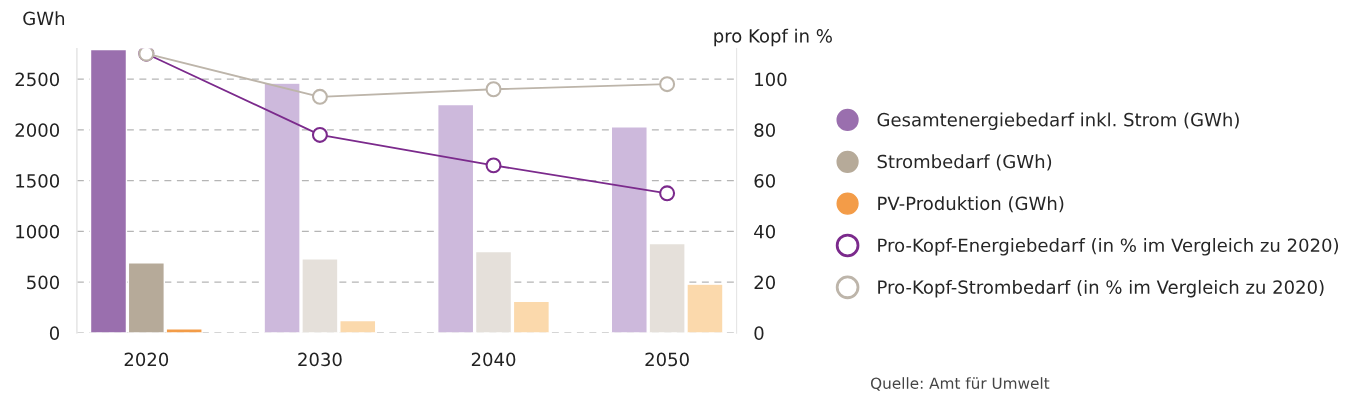 The image size is (1349, 402). What do you see at coordinates (37, 130) in the screenshot?
I see `y-tick-label: 2000` at bounding box center [37, 130].